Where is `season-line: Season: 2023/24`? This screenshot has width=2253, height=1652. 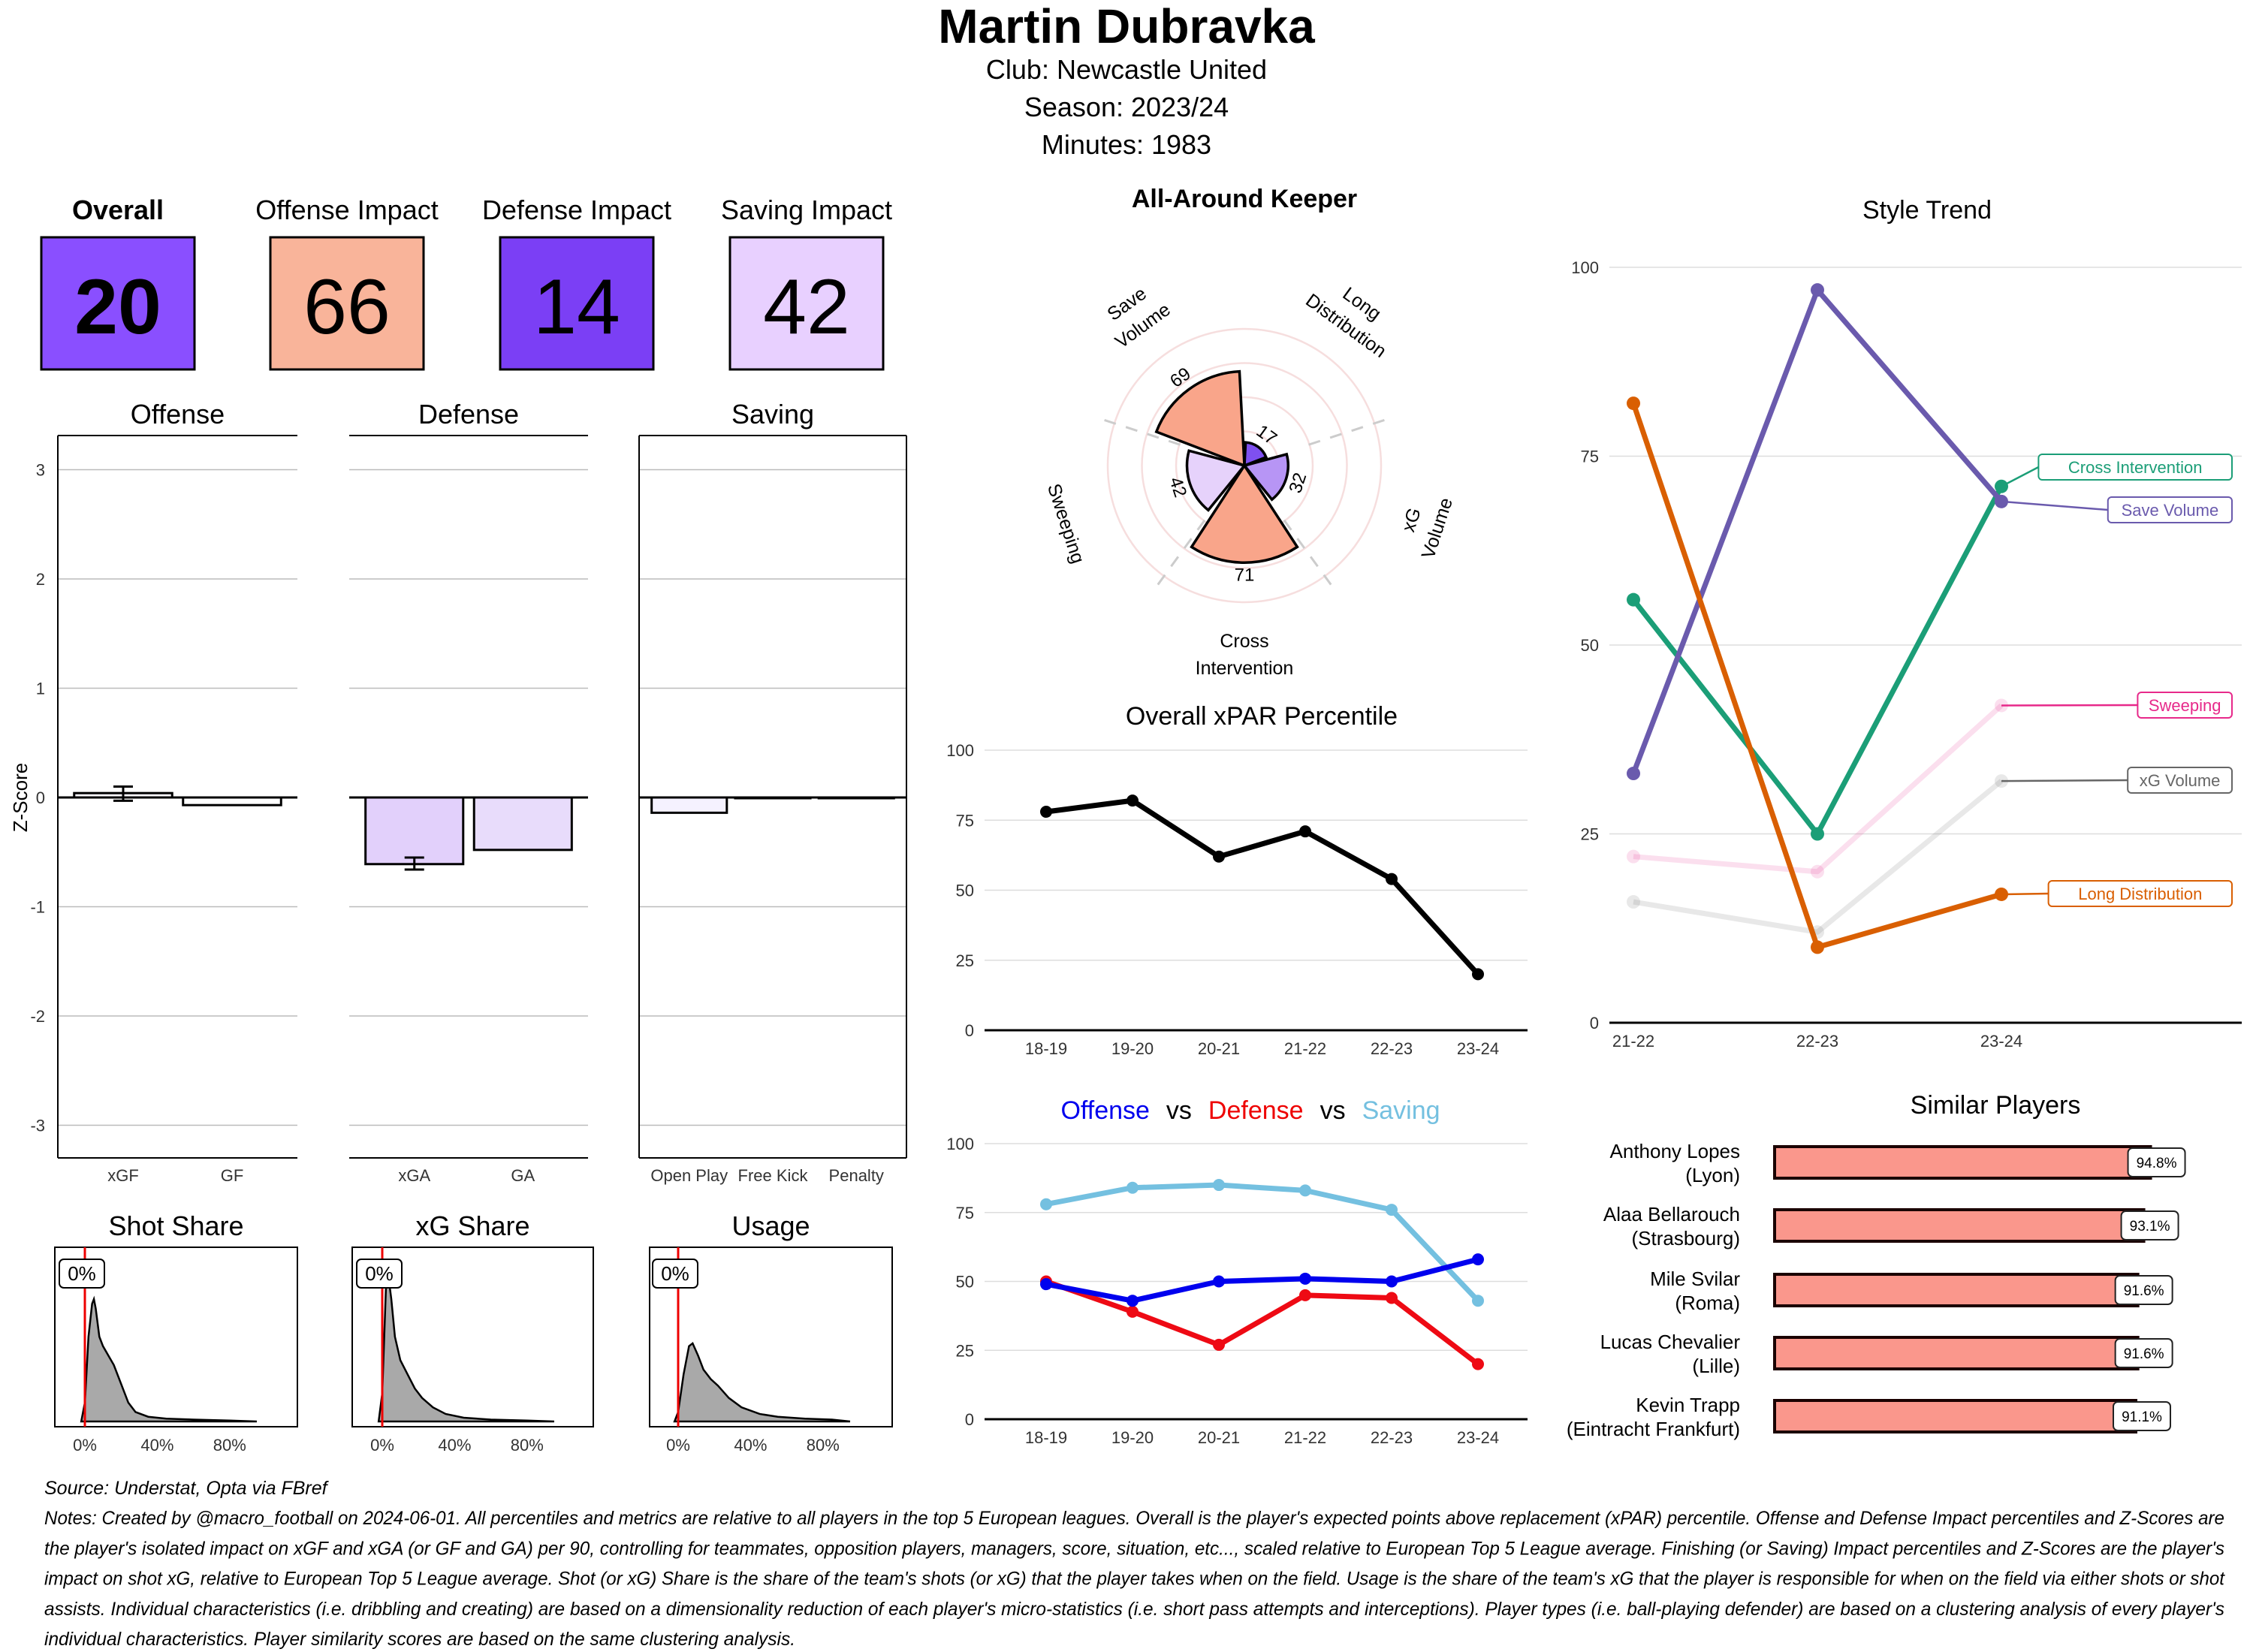
season-line: Season: 2023/24 is located at coordinates (1126, 107).